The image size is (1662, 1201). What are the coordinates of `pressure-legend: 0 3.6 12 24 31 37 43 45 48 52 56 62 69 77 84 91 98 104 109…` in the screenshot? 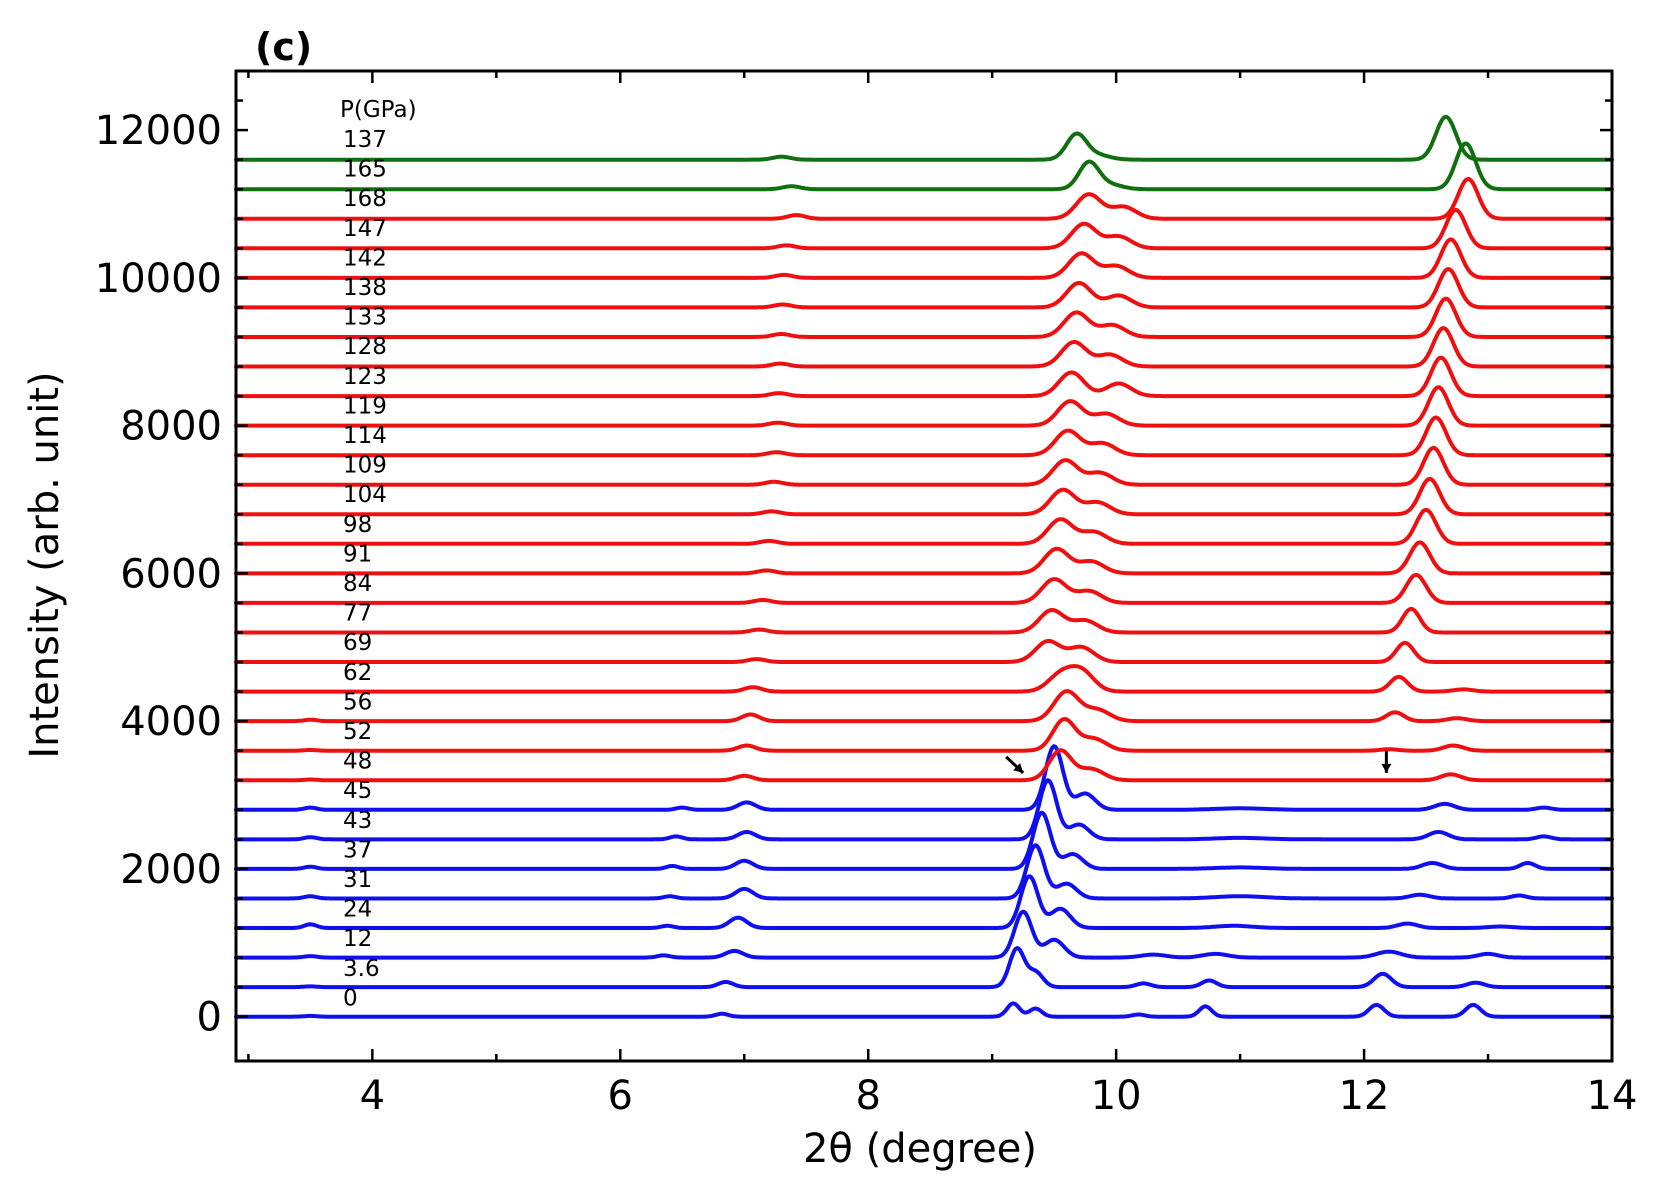 It's located at (365, 569).